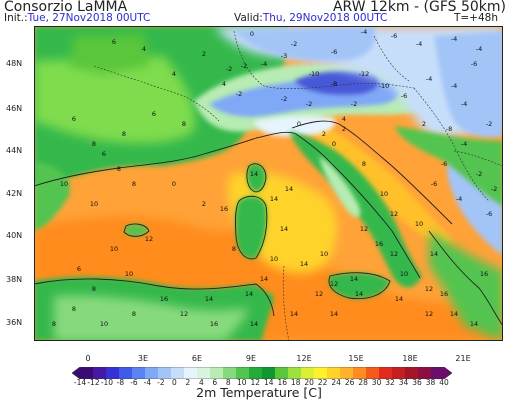  I want to click on cold-core, so click(336, 82).